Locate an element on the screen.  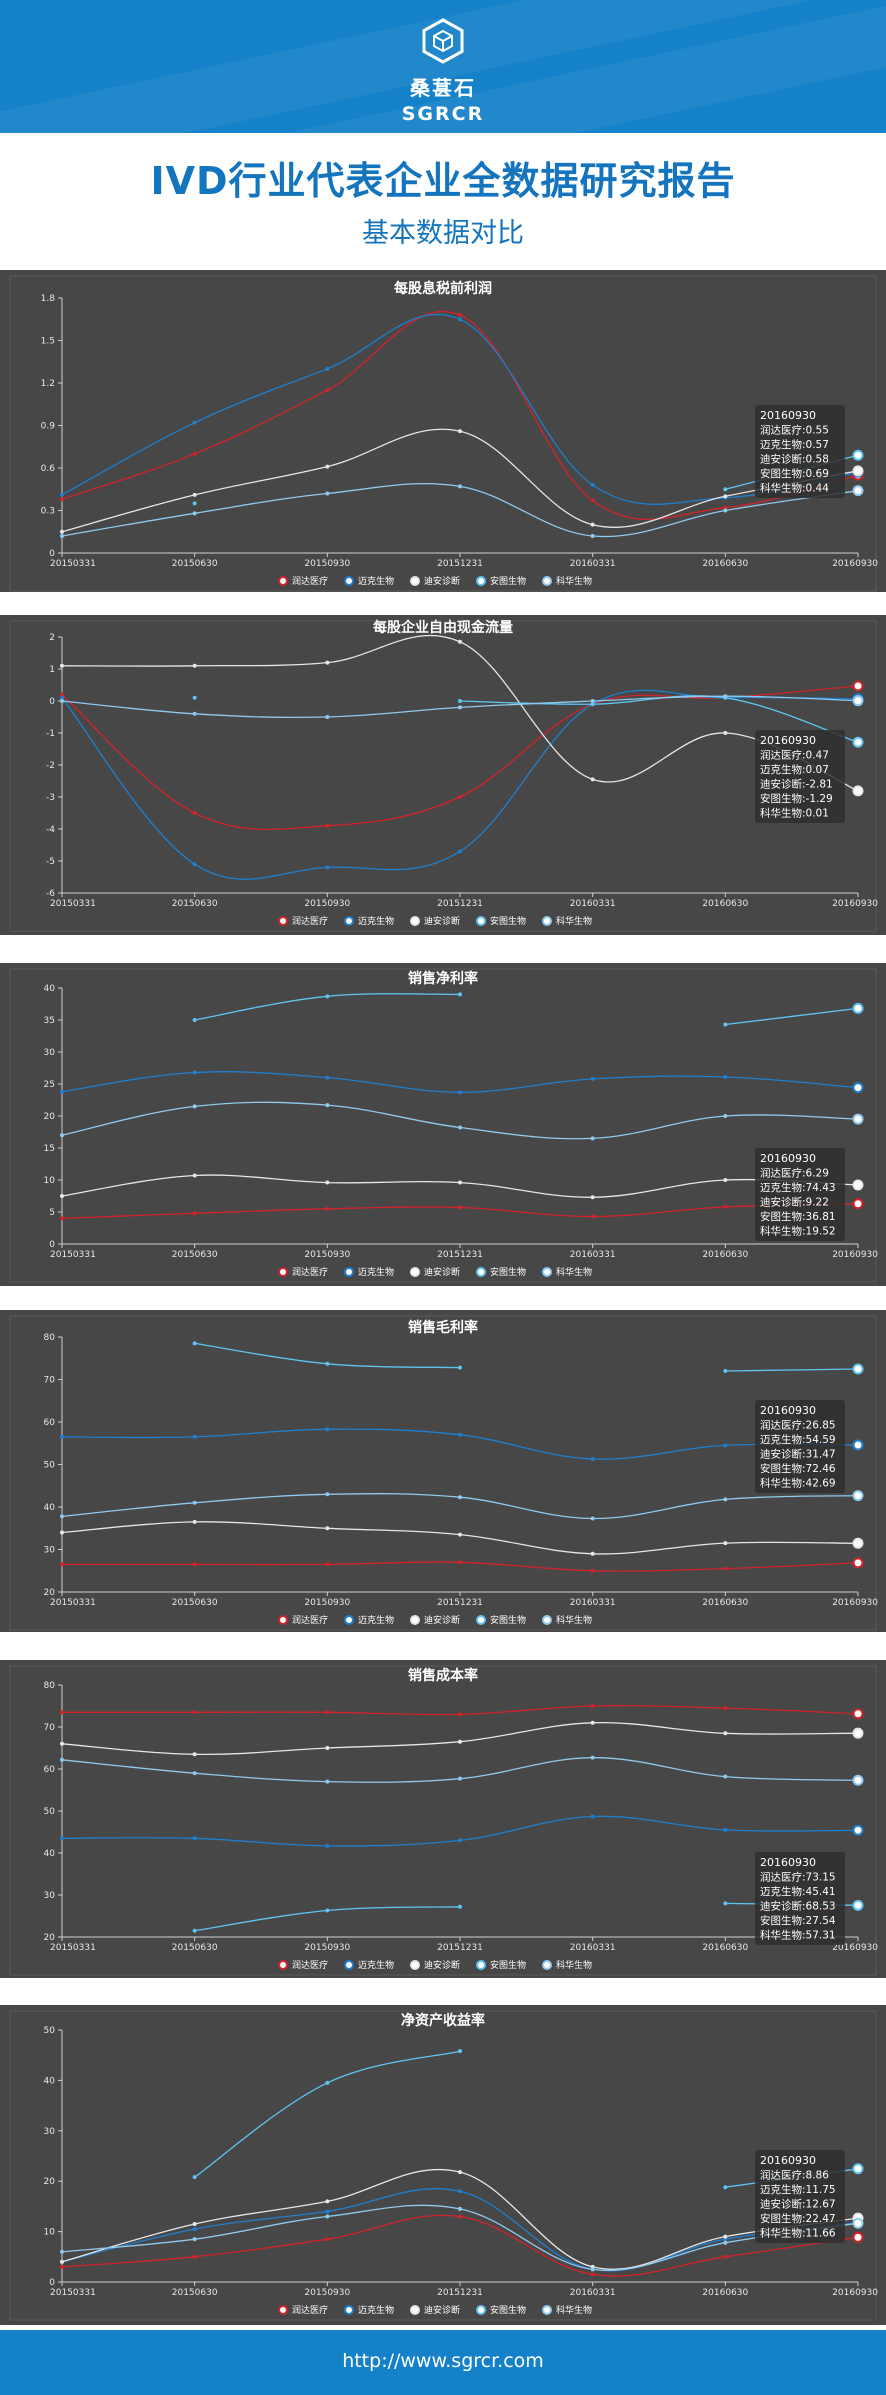
y-tick-label: 2 is located at coordinates (52, 638).